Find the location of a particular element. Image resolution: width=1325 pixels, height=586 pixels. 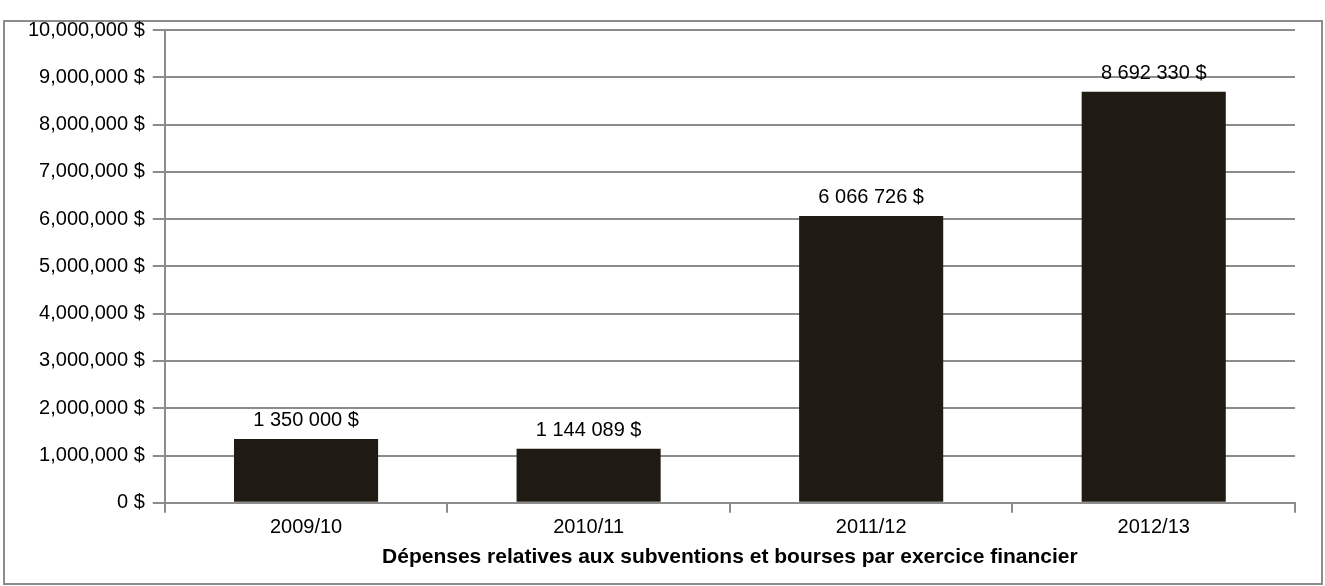

x-tick-label: 2012/13 is located at coordinates (1153, 526).